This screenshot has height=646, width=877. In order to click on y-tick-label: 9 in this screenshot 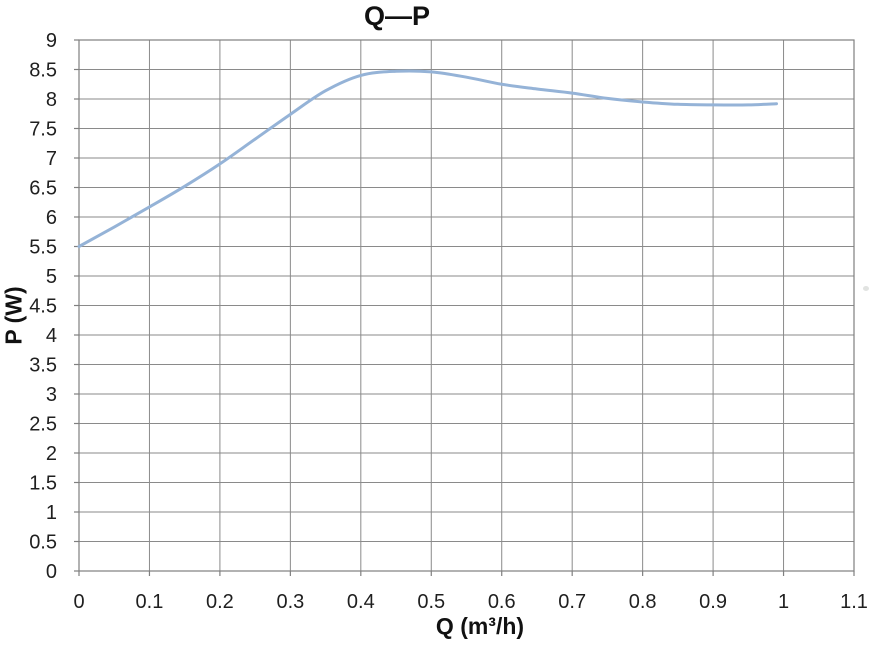, I will do `click(51, 41)`.